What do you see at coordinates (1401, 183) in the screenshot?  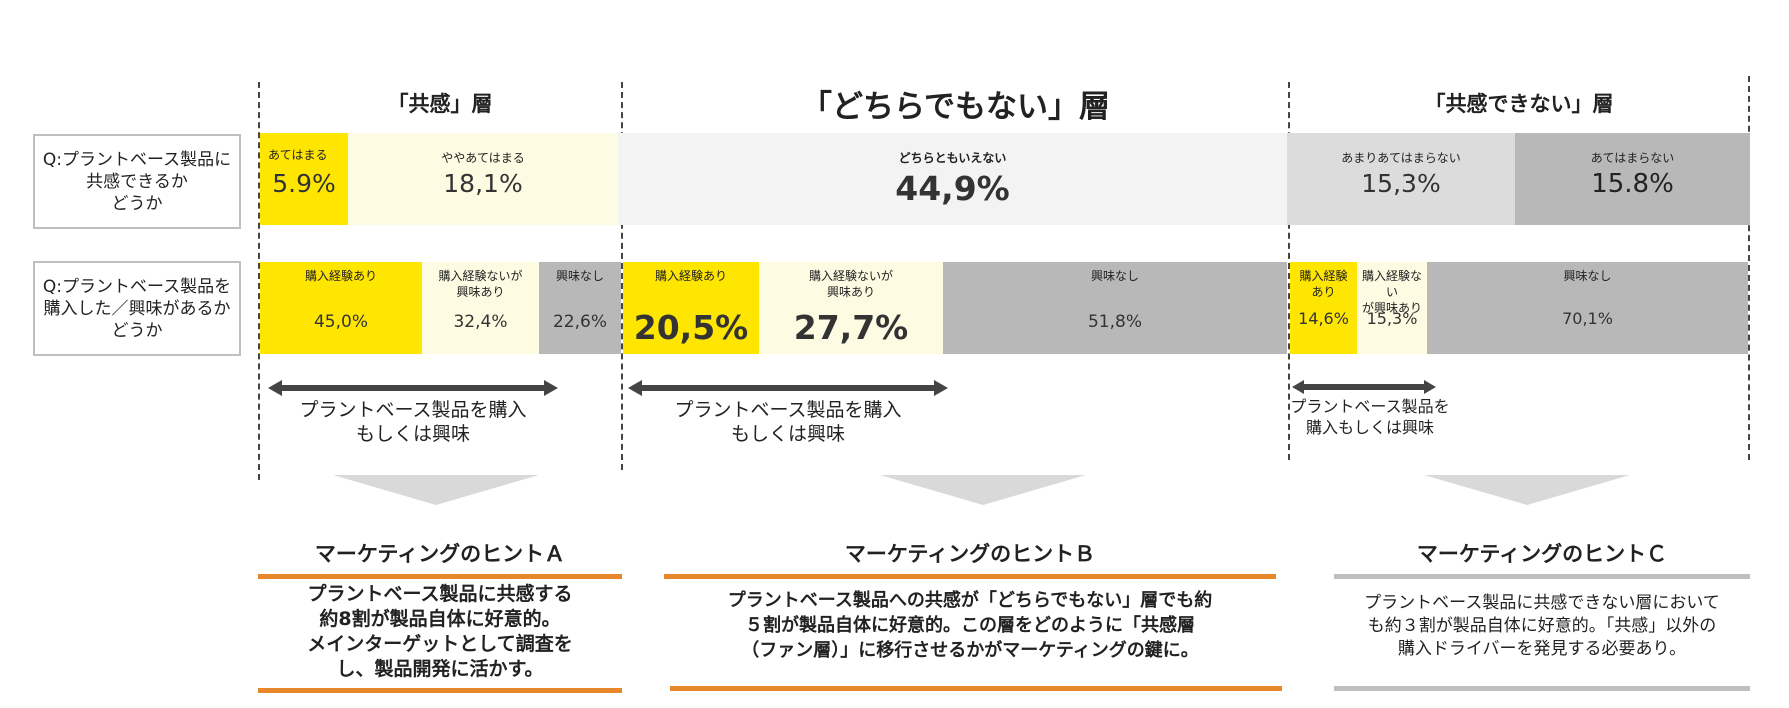 I see `sympathy-bar-4-value: 15,3%` at bounding box center [1401, 183].